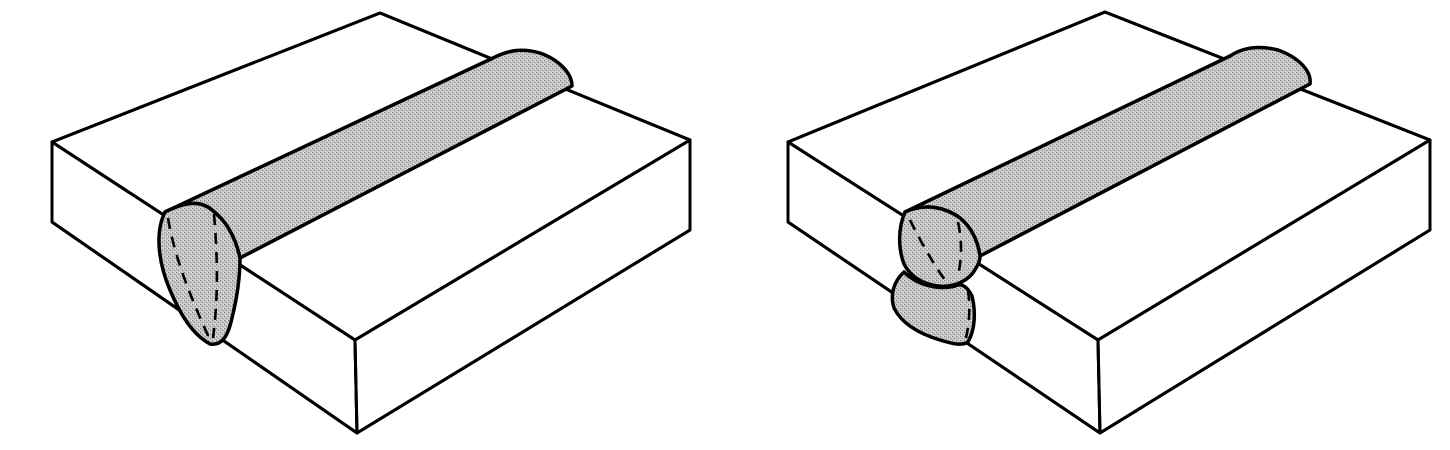  Describe the element at coordinates (215, 276) in the screenshot. I see `left-fusion-line-inner` at that location.